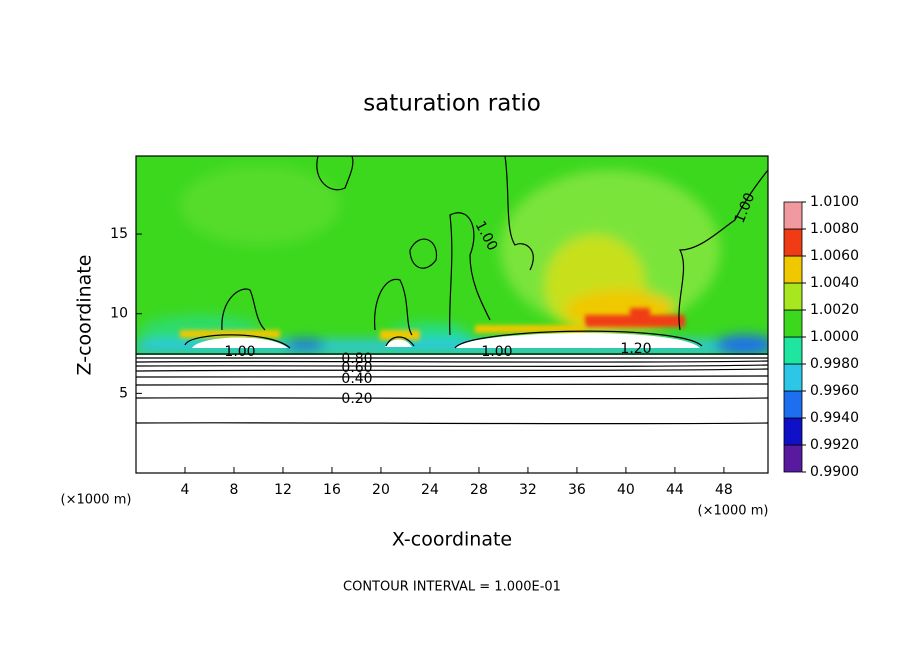  I want to click on x-tick-label: 36, so click(577, 490).